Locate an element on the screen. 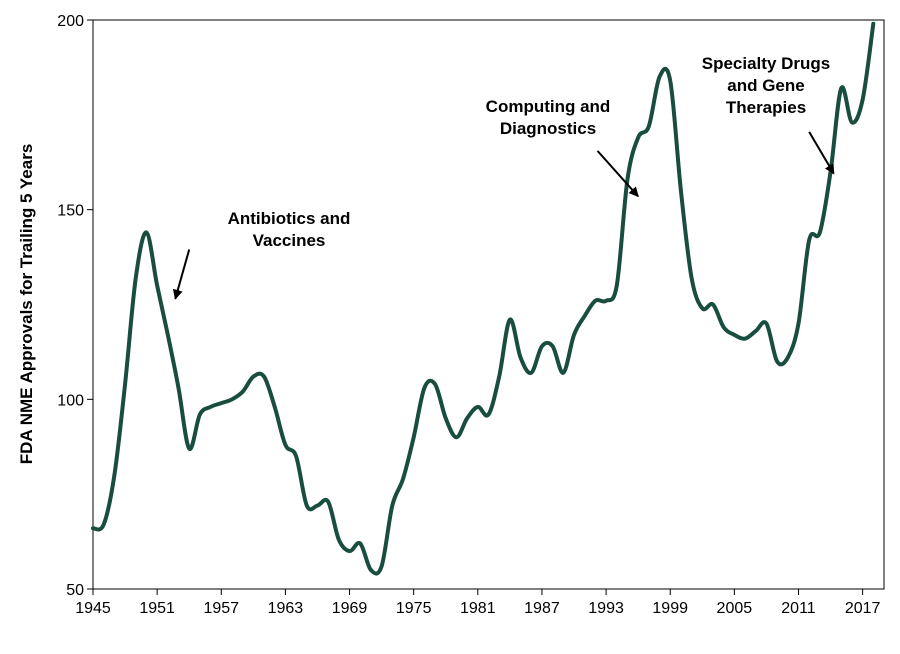  annotation-label: Diagnostics is located at coordinates (548, 128).